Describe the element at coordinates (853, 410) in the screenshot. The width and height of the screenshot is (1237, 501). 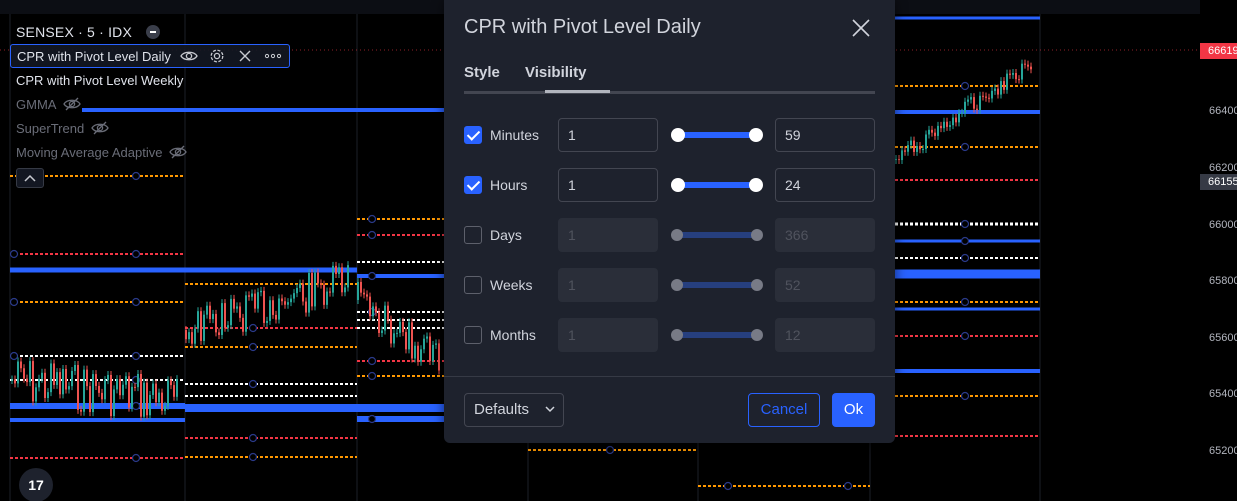
I see `ok-button: Ok` at that location.